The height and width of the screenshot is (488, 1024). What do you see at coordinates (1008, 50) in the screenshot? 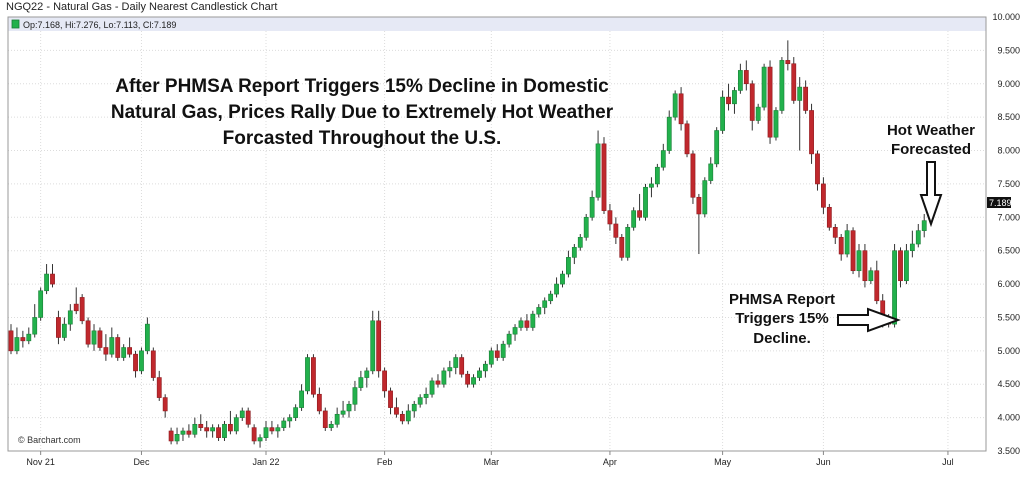
I see `y-tick-label: 9.500` at bounding box center [1008, 50].